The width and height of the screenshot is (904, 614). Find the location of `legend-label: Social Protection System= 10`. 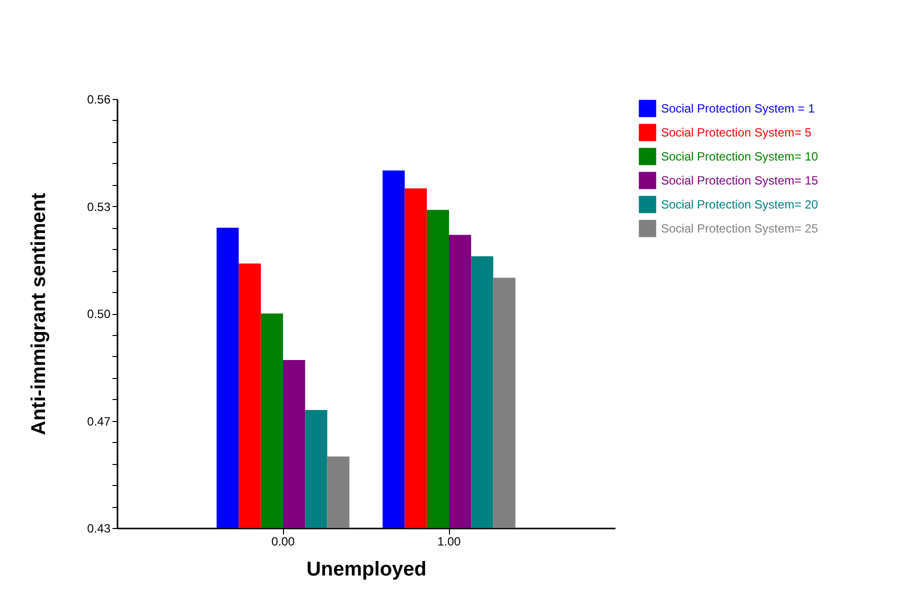

legend-label: Social Protection System= 10 is located at coordinates (739, 157).